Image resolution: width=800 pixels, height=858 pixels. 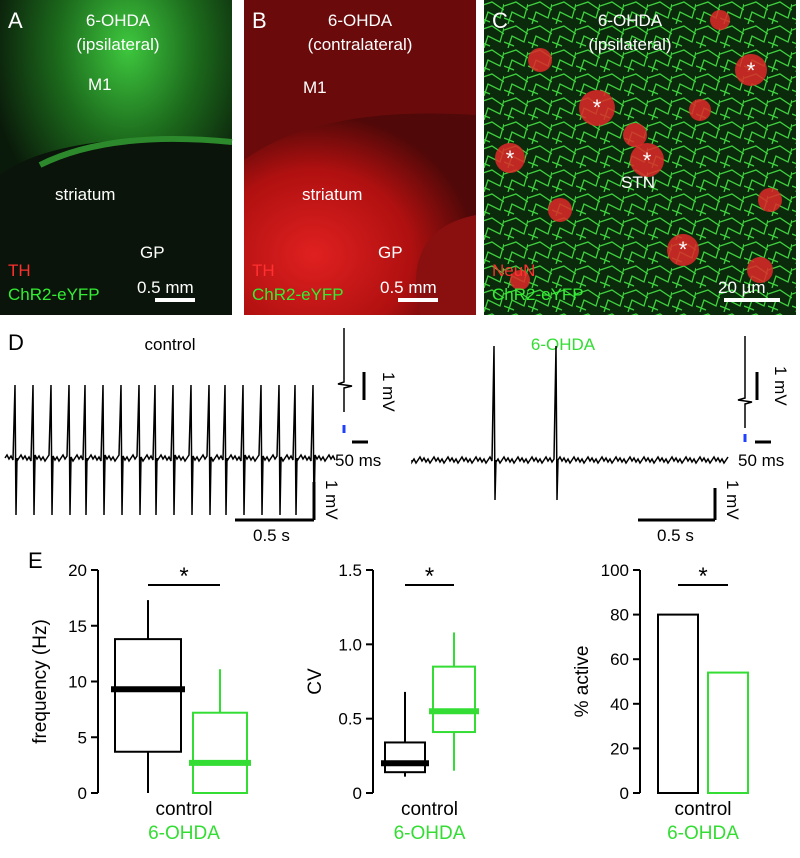 I want to click on panel-letter: D, so click(x=16, y=342).